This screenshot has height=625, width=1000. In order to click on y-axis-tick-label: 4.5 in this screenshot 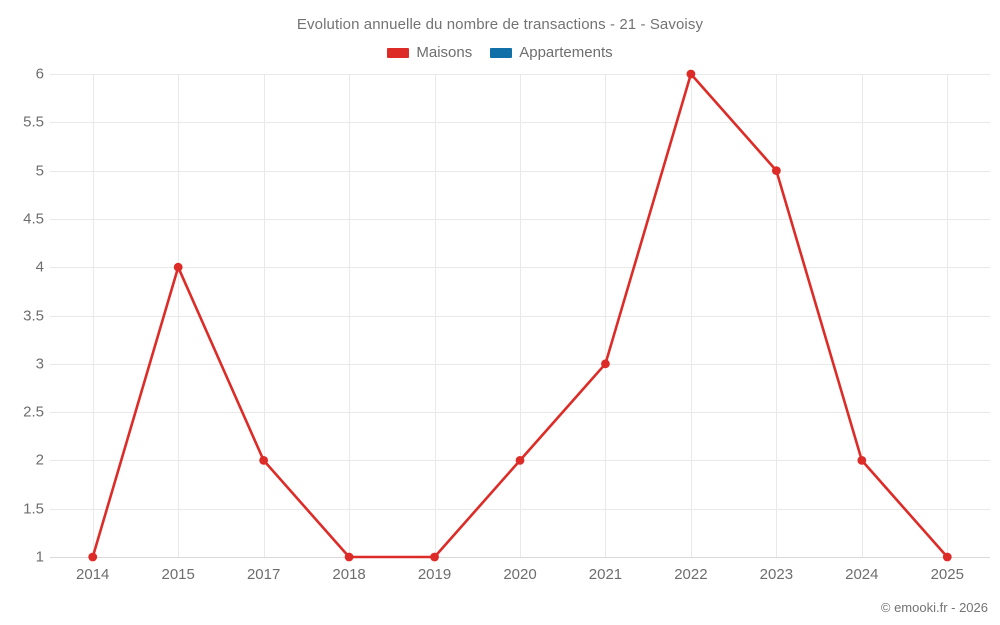, I will do `click(33, 219)`.